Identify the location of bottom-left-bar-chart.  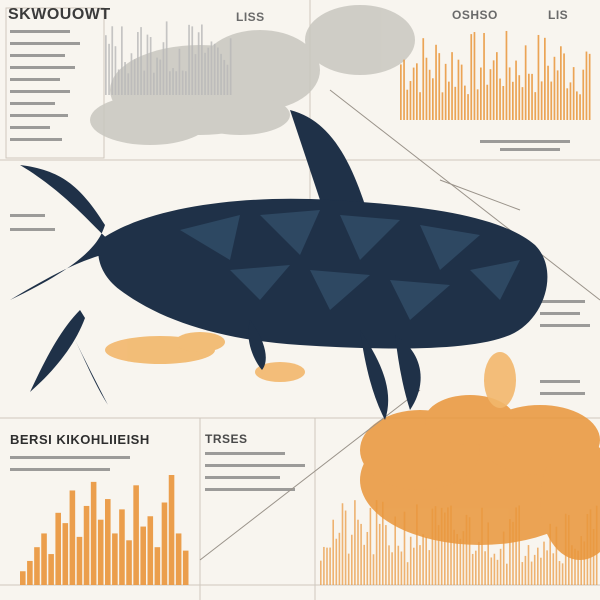
(104, 530).